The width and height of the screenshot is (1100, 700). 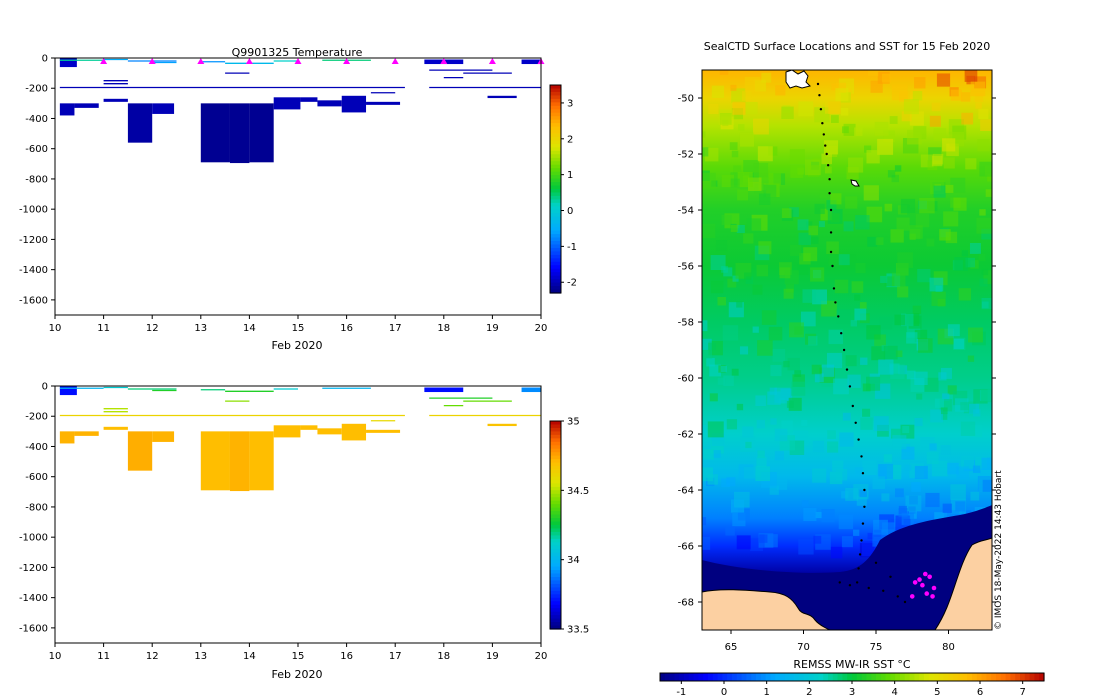 I want to click on colorbar-tick-label: 34, so click(x=573, y=560).